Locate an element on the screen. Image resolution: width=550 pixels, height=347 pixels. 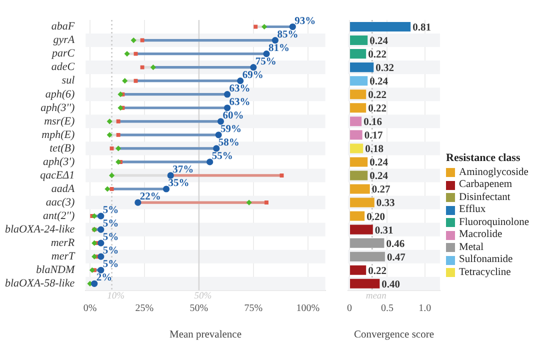
x-tick-label: 0% is located at coordinates (90, 308).